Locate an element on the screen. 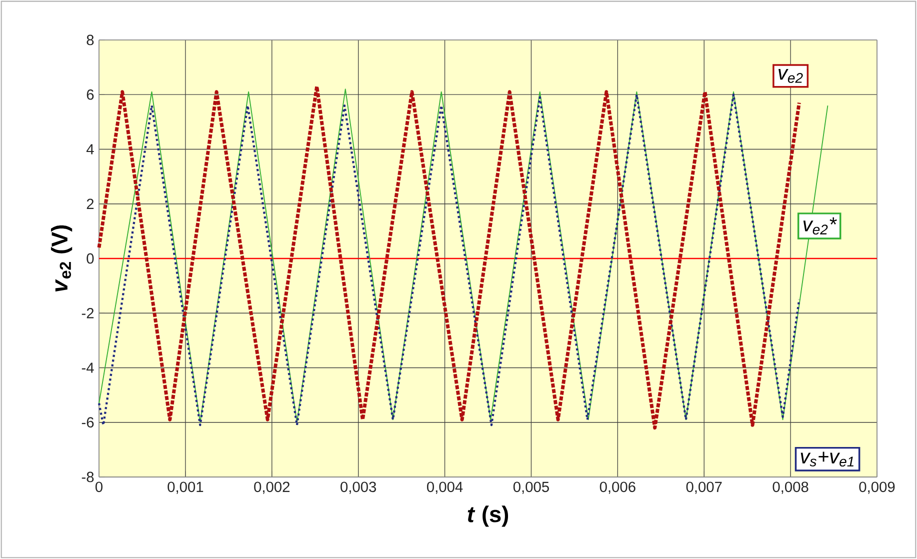 This screenshot has width=917, height=559. x-tick-label: 0,004 is located at coordinates (444, 488).